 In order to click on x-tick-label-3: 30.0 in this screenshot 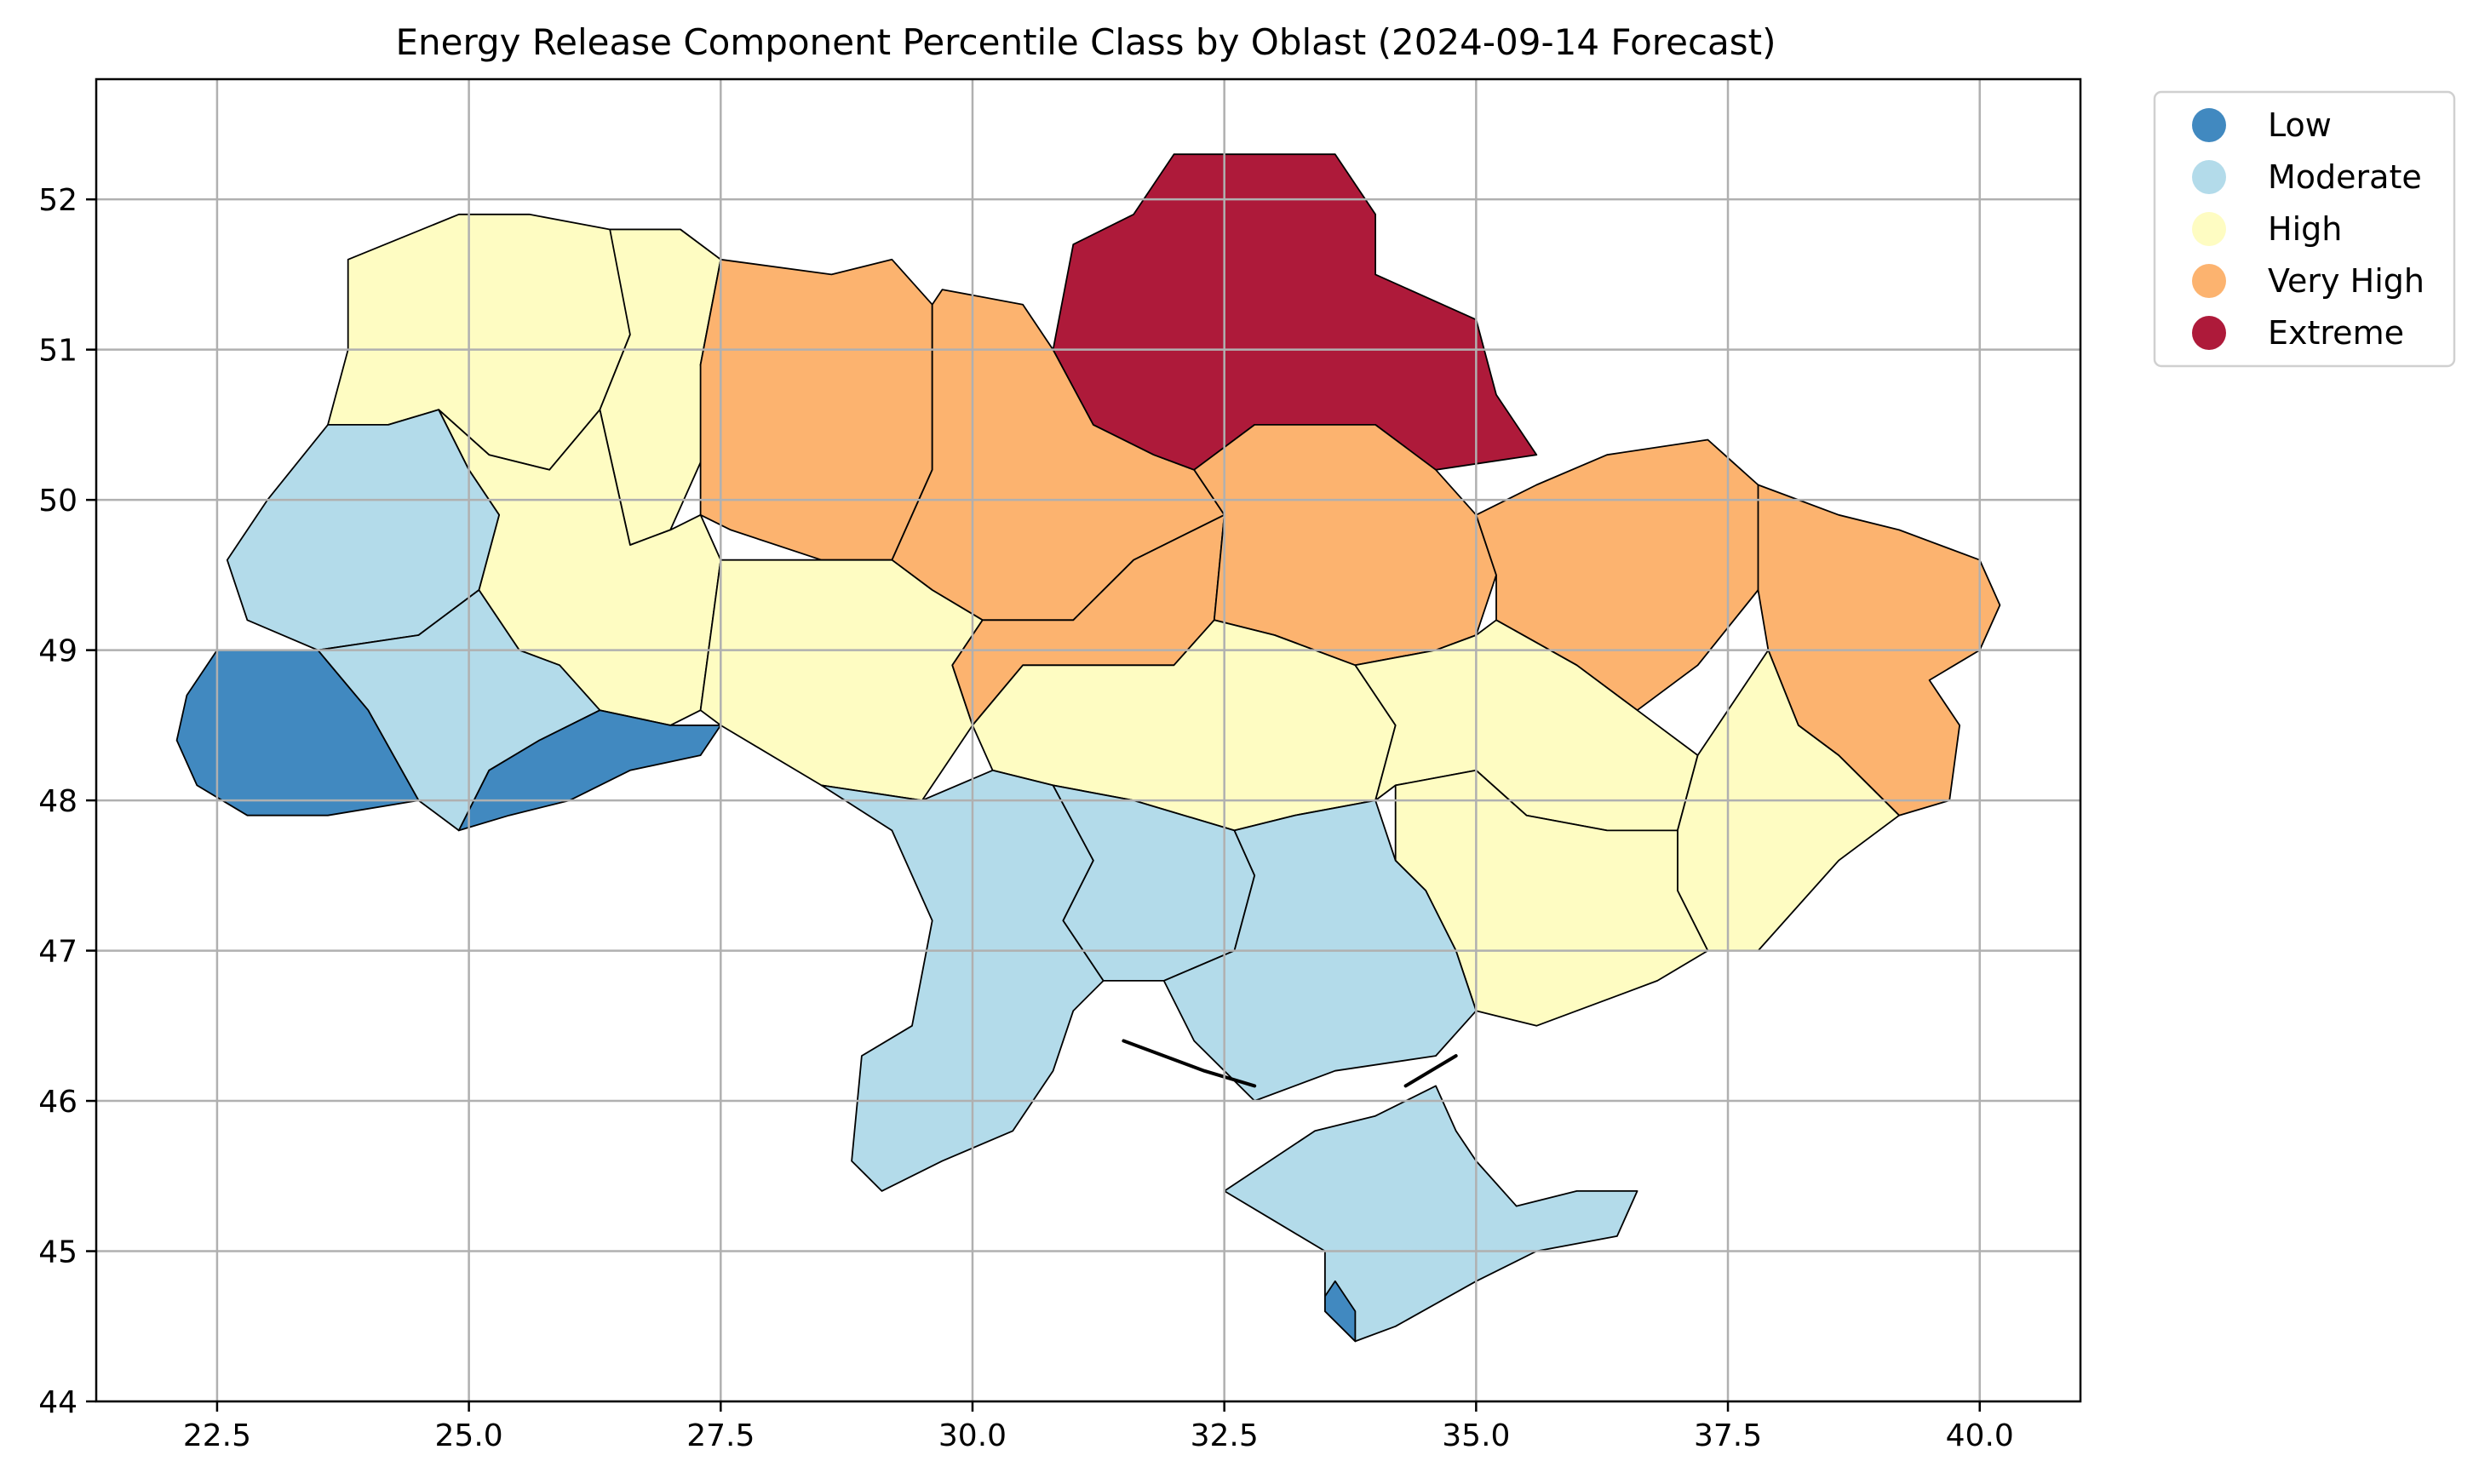, I will do `click(972, 1436)`.